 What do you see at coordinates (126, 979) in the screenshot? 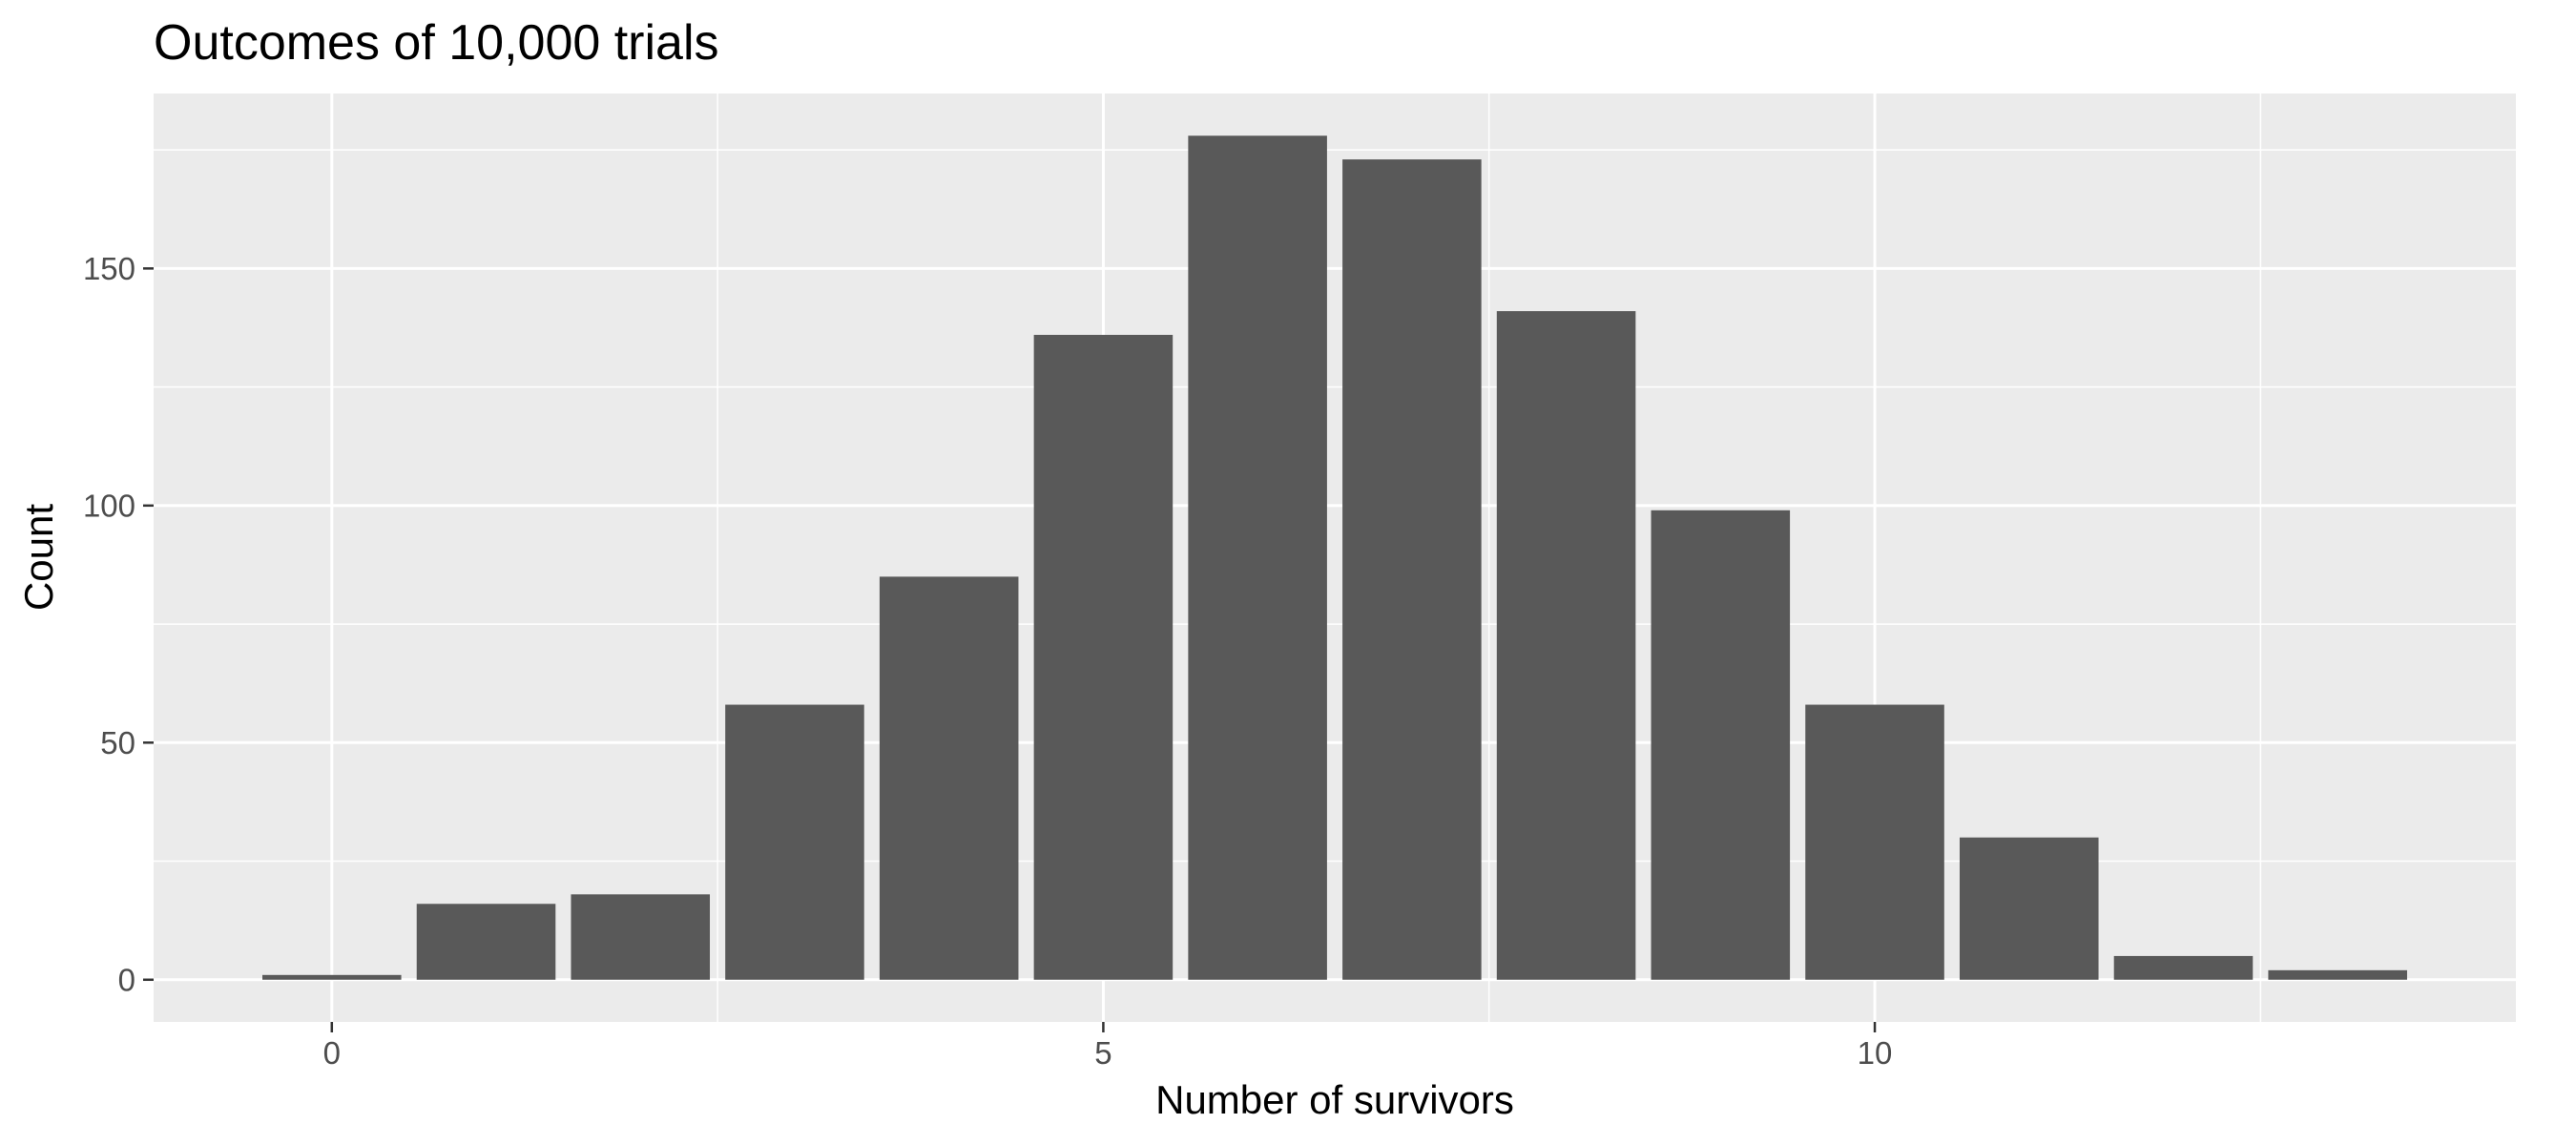
I see `y-tick-label: 0` at bounding box center [126, 979].